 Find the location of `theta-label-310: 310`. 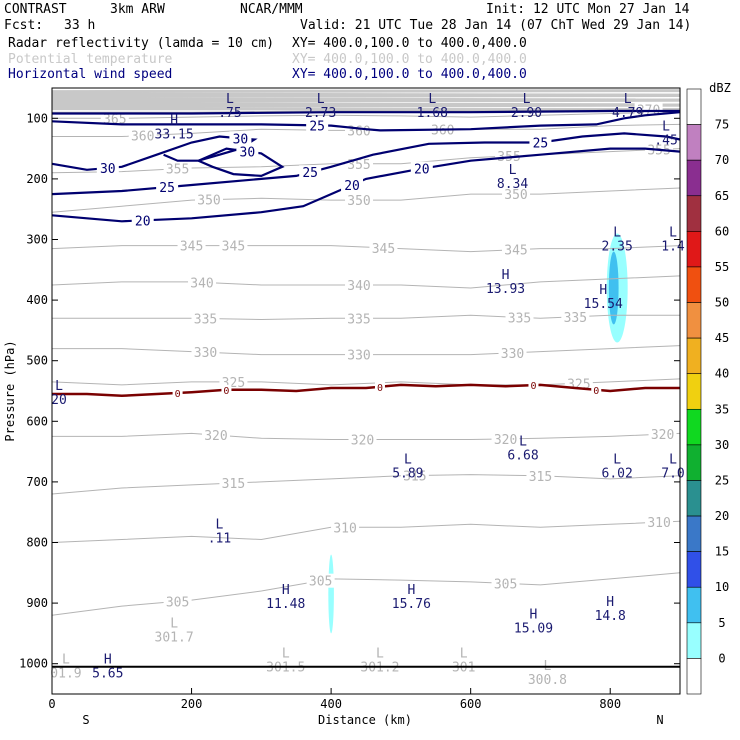

theta-label-310: 310 is located at coordinates (658, 523).